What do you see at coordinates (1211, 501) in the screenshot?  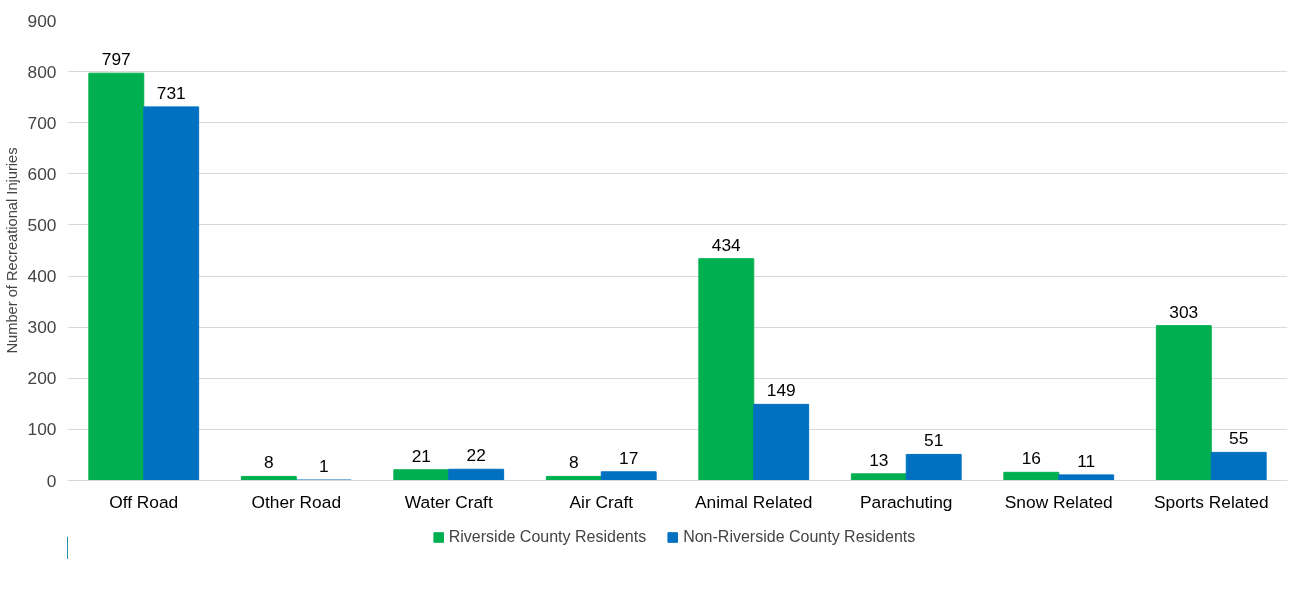 I see `x-tick-label: Sports Related` at bounding box center [1211, 501].